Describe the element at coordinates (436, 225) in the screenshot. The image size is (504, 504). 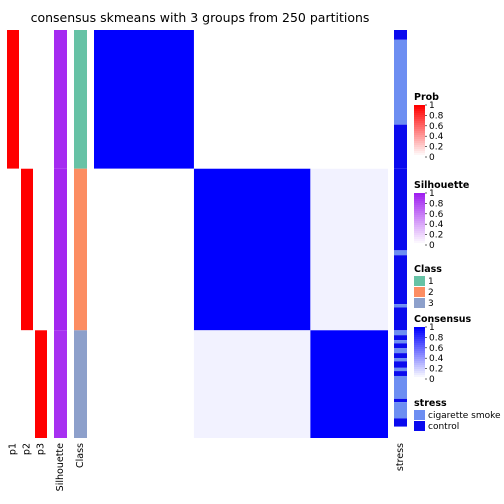
I see `legend-silhouette-tick-label: 0.4` at that location.